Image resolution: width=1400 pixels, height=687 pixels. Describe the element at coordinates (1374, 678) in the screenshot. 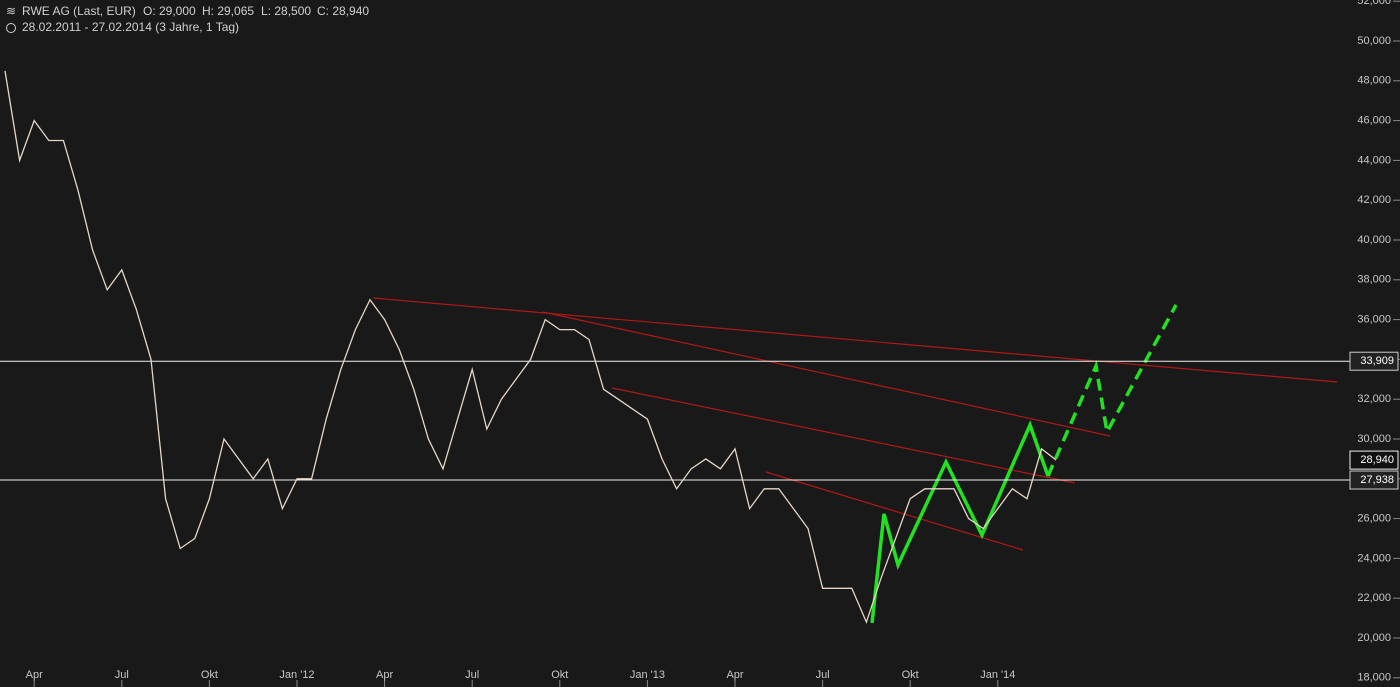

I see `y-tick-label: 18,000` at that location.